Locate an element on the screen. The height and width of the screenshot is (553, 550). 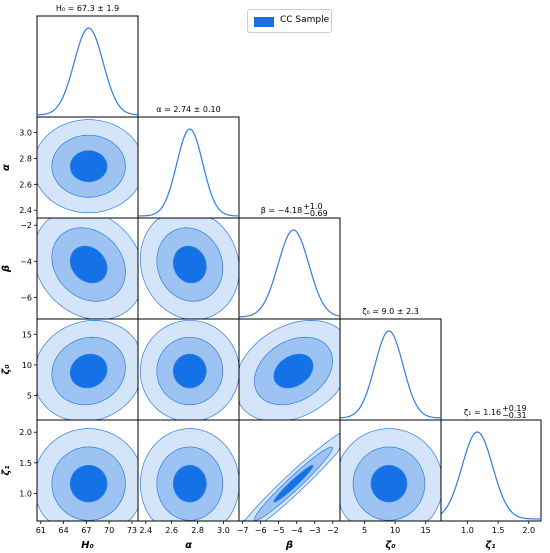
x-tick-label: 3.0 is located at coordinates (223, 530).